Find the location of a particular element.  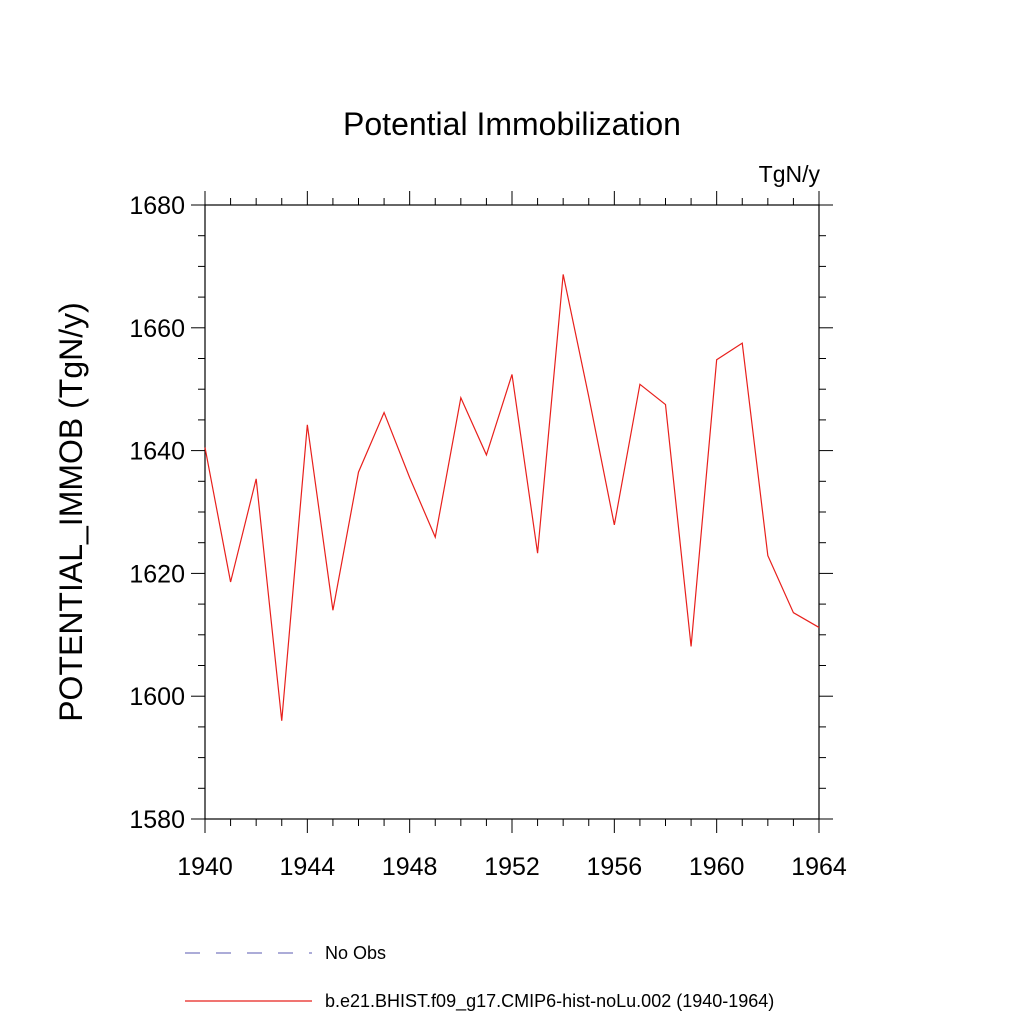

y-tick-label: 1620 is located at coordinates (157, 574).